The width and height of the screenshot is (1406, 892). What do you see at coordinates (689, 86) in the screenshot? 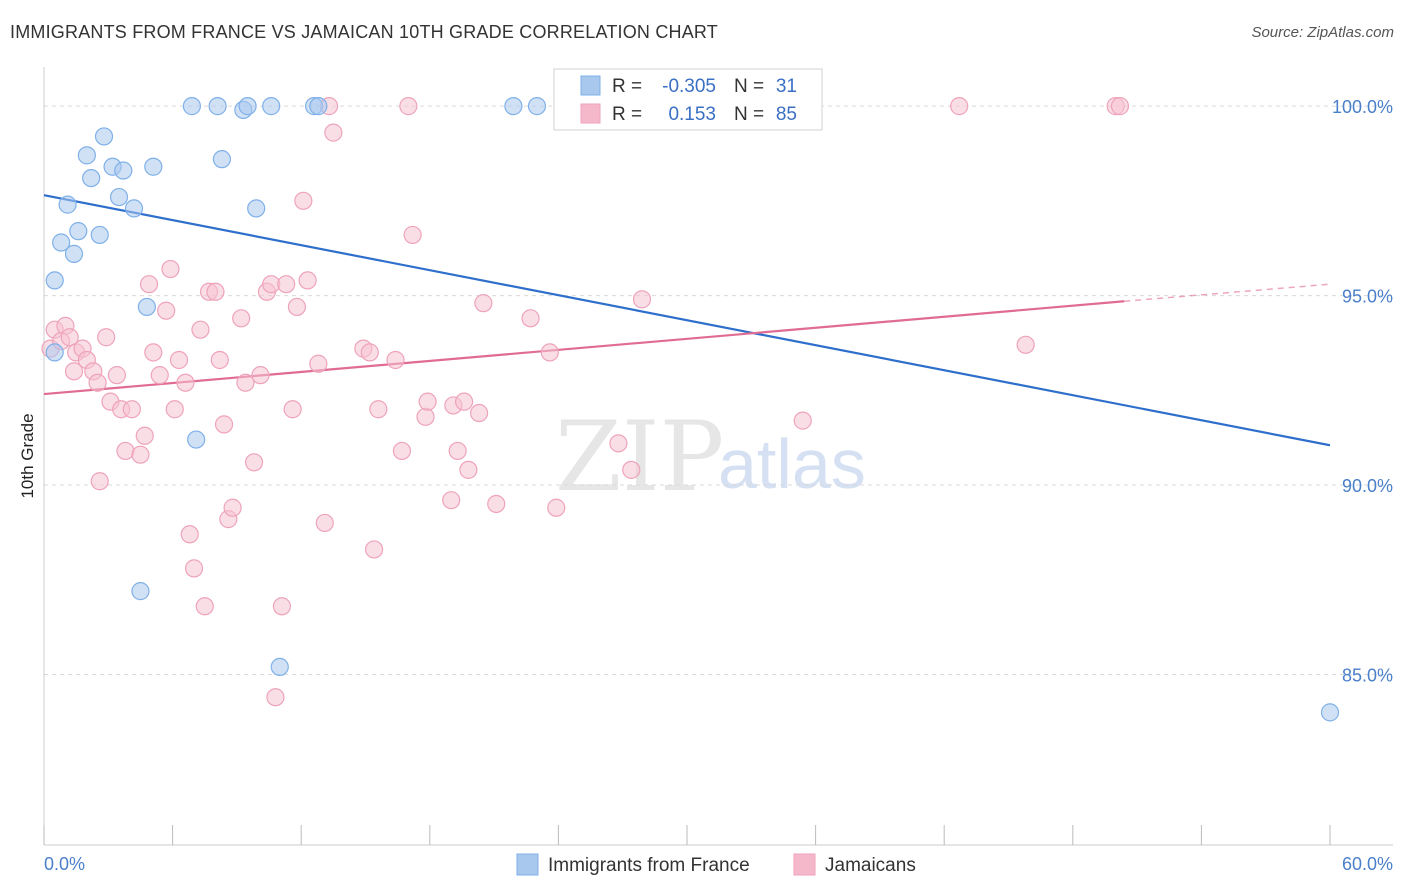
I see `stats-r-value-france: -0.305` at bounding box center [689, 86].